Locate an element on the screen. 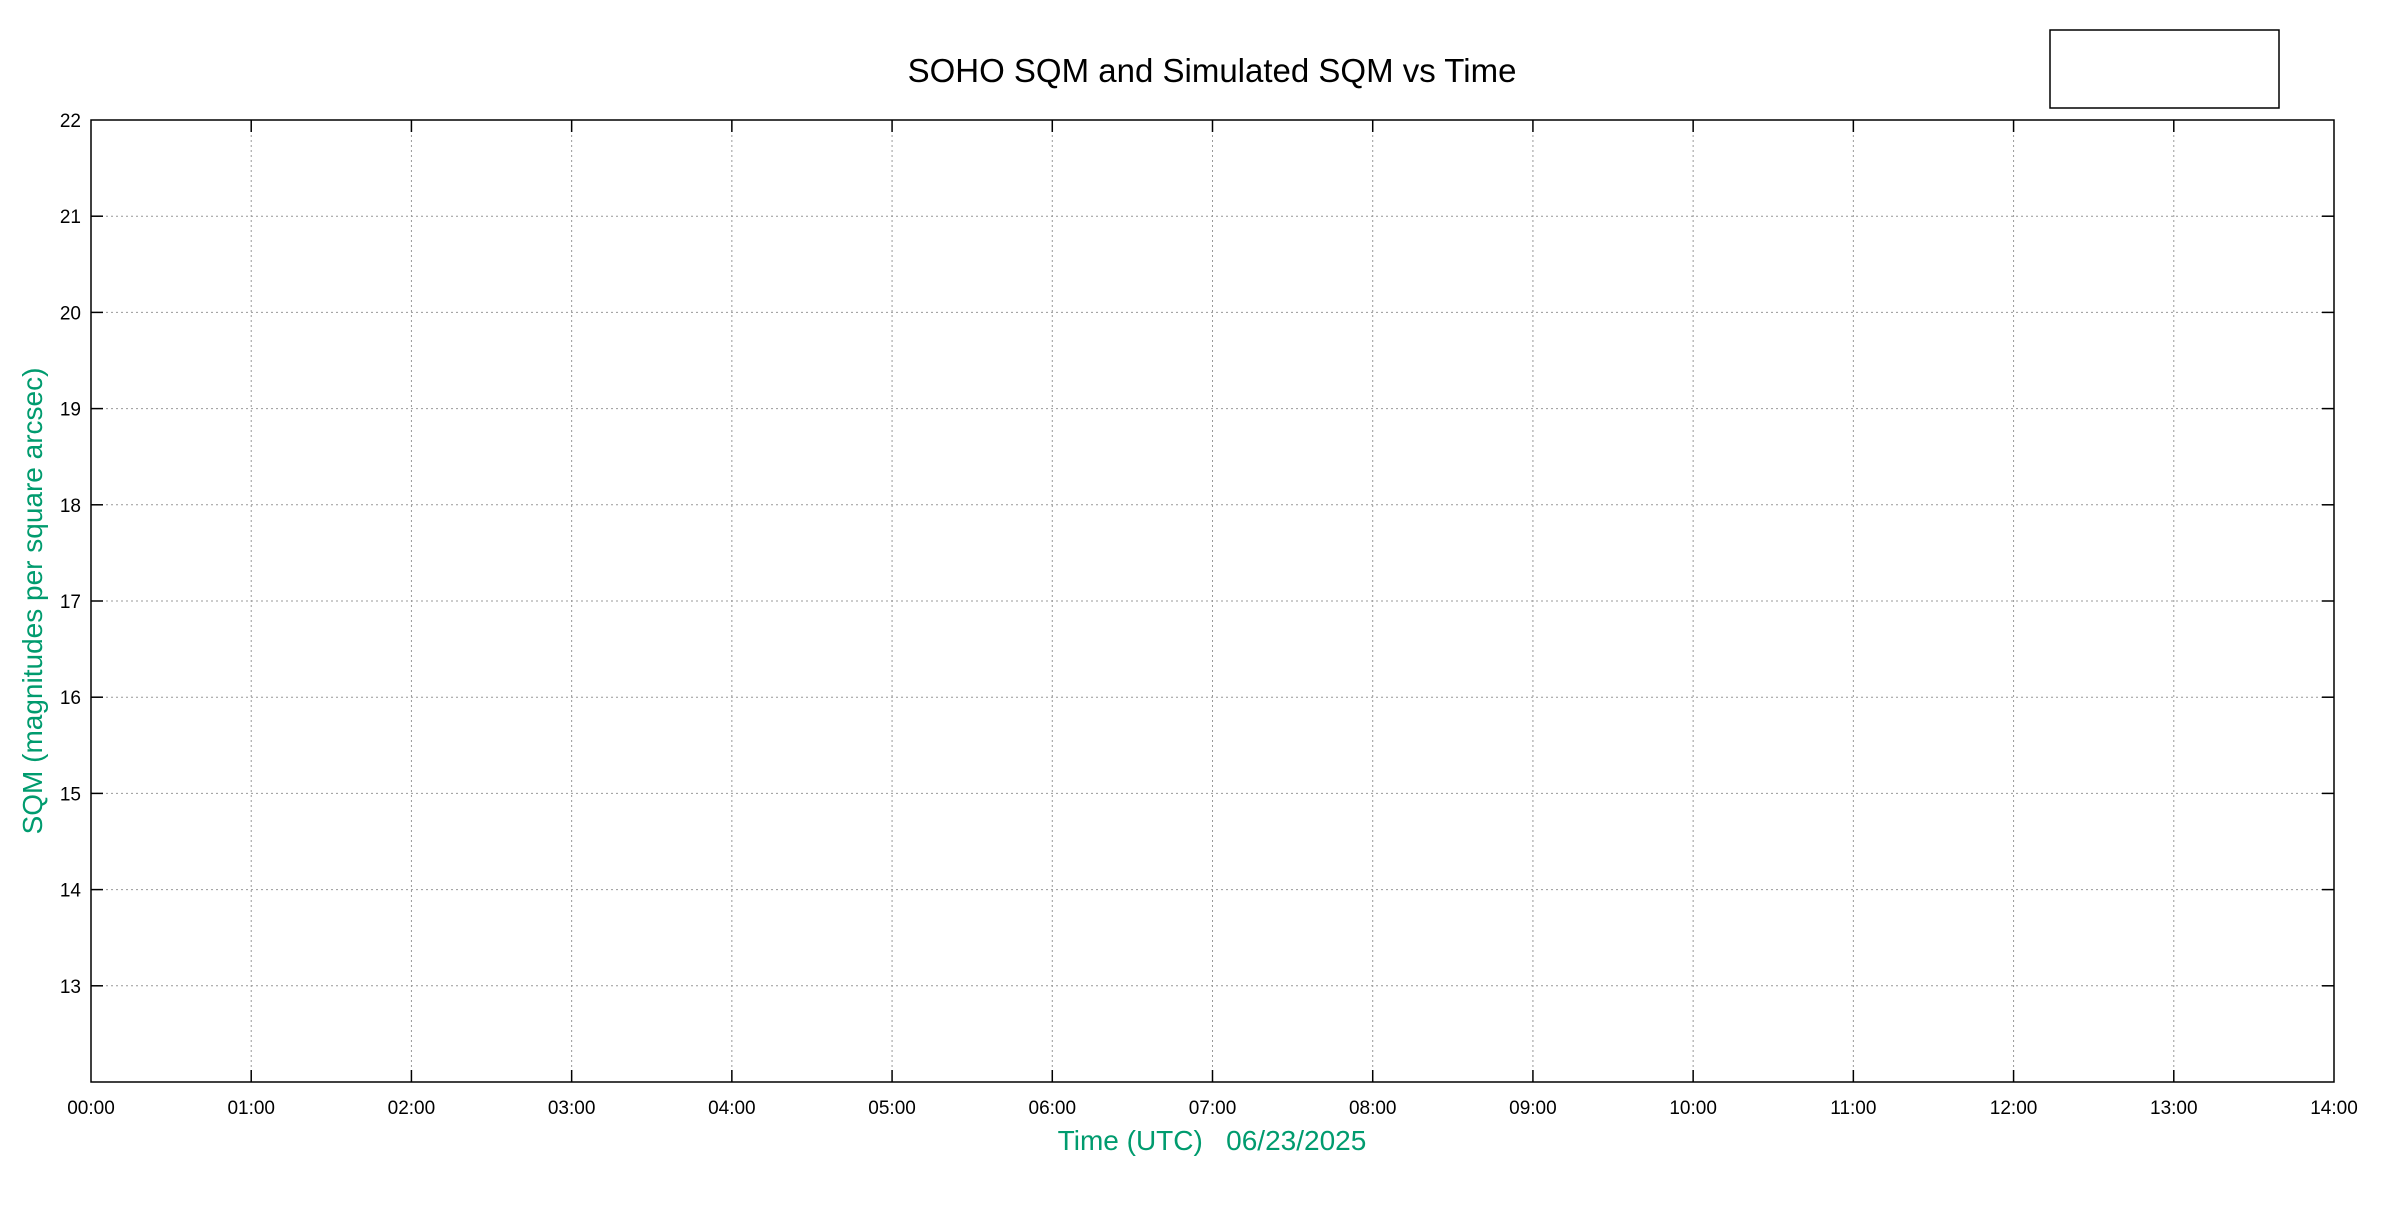  x-tick-label: 04:00 is located at coordinates (732, 1108).